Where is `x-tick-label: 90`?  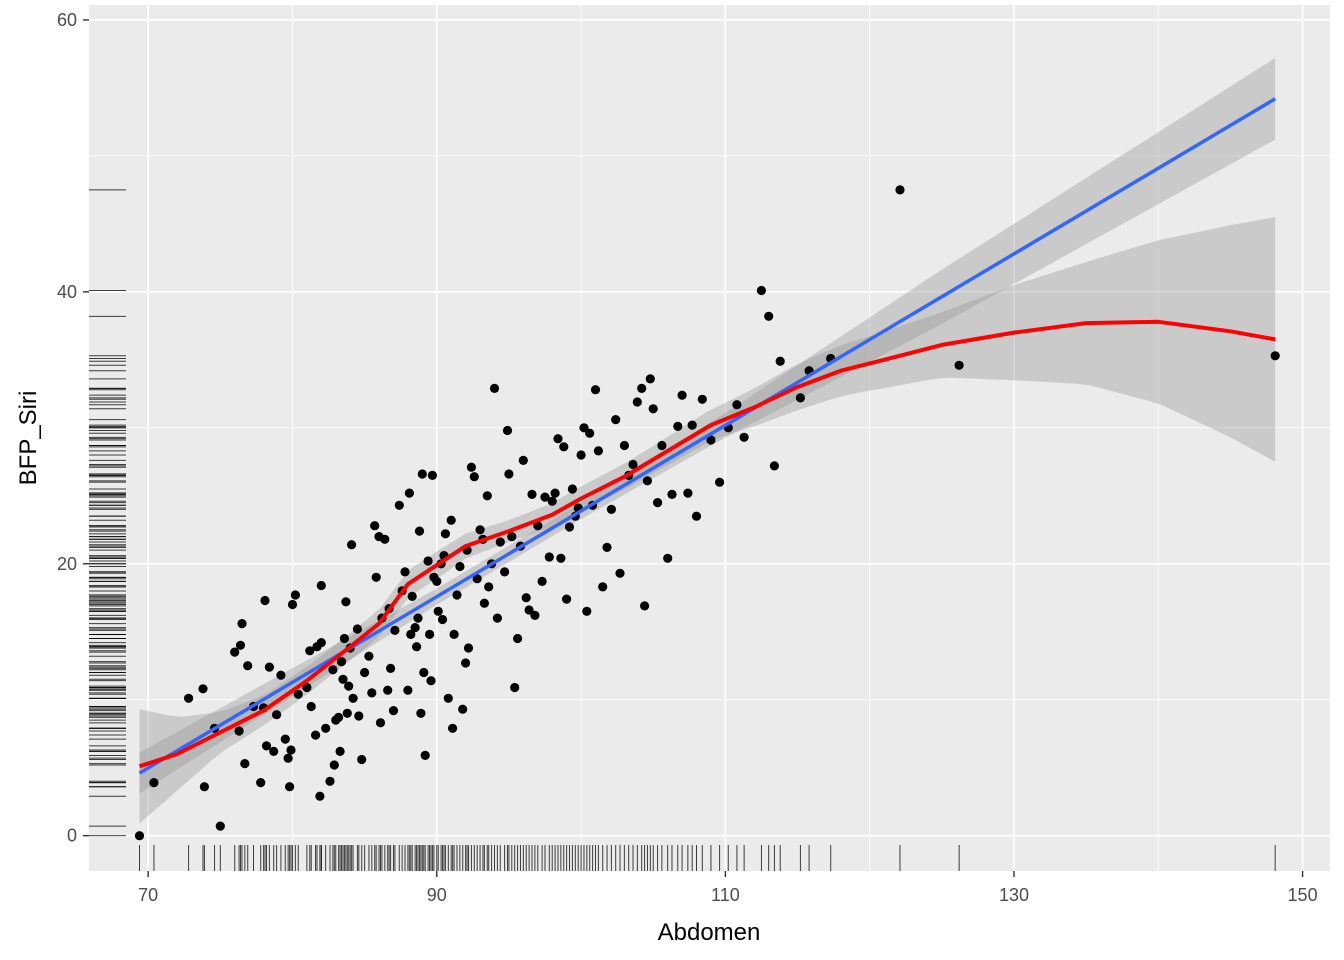 x-tick-label: 90 is located at coordinates (437, 895).